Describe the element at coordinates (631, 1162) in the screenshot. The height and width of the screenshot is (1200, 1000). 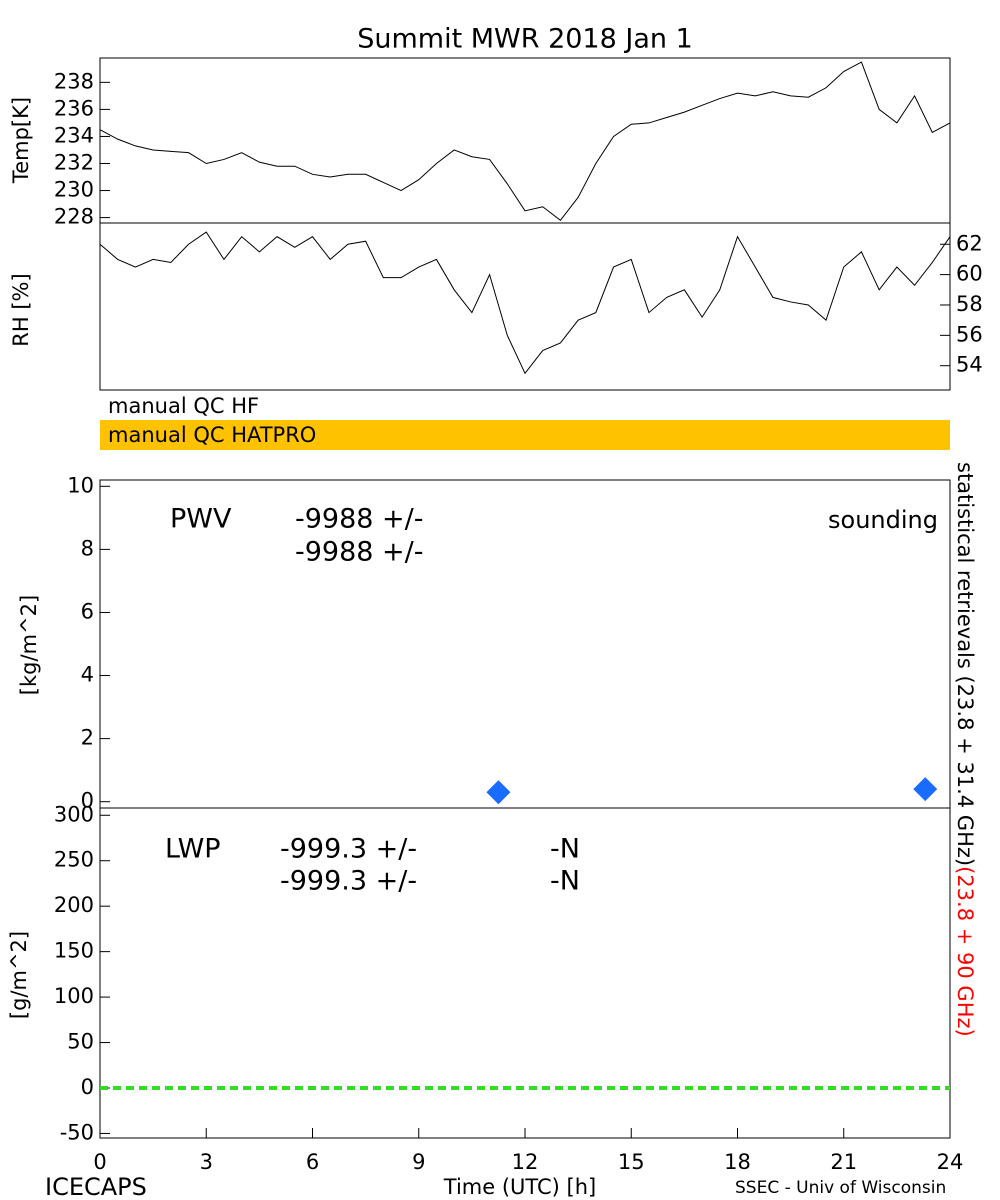
I see `x-tick-label: 15` at that location.